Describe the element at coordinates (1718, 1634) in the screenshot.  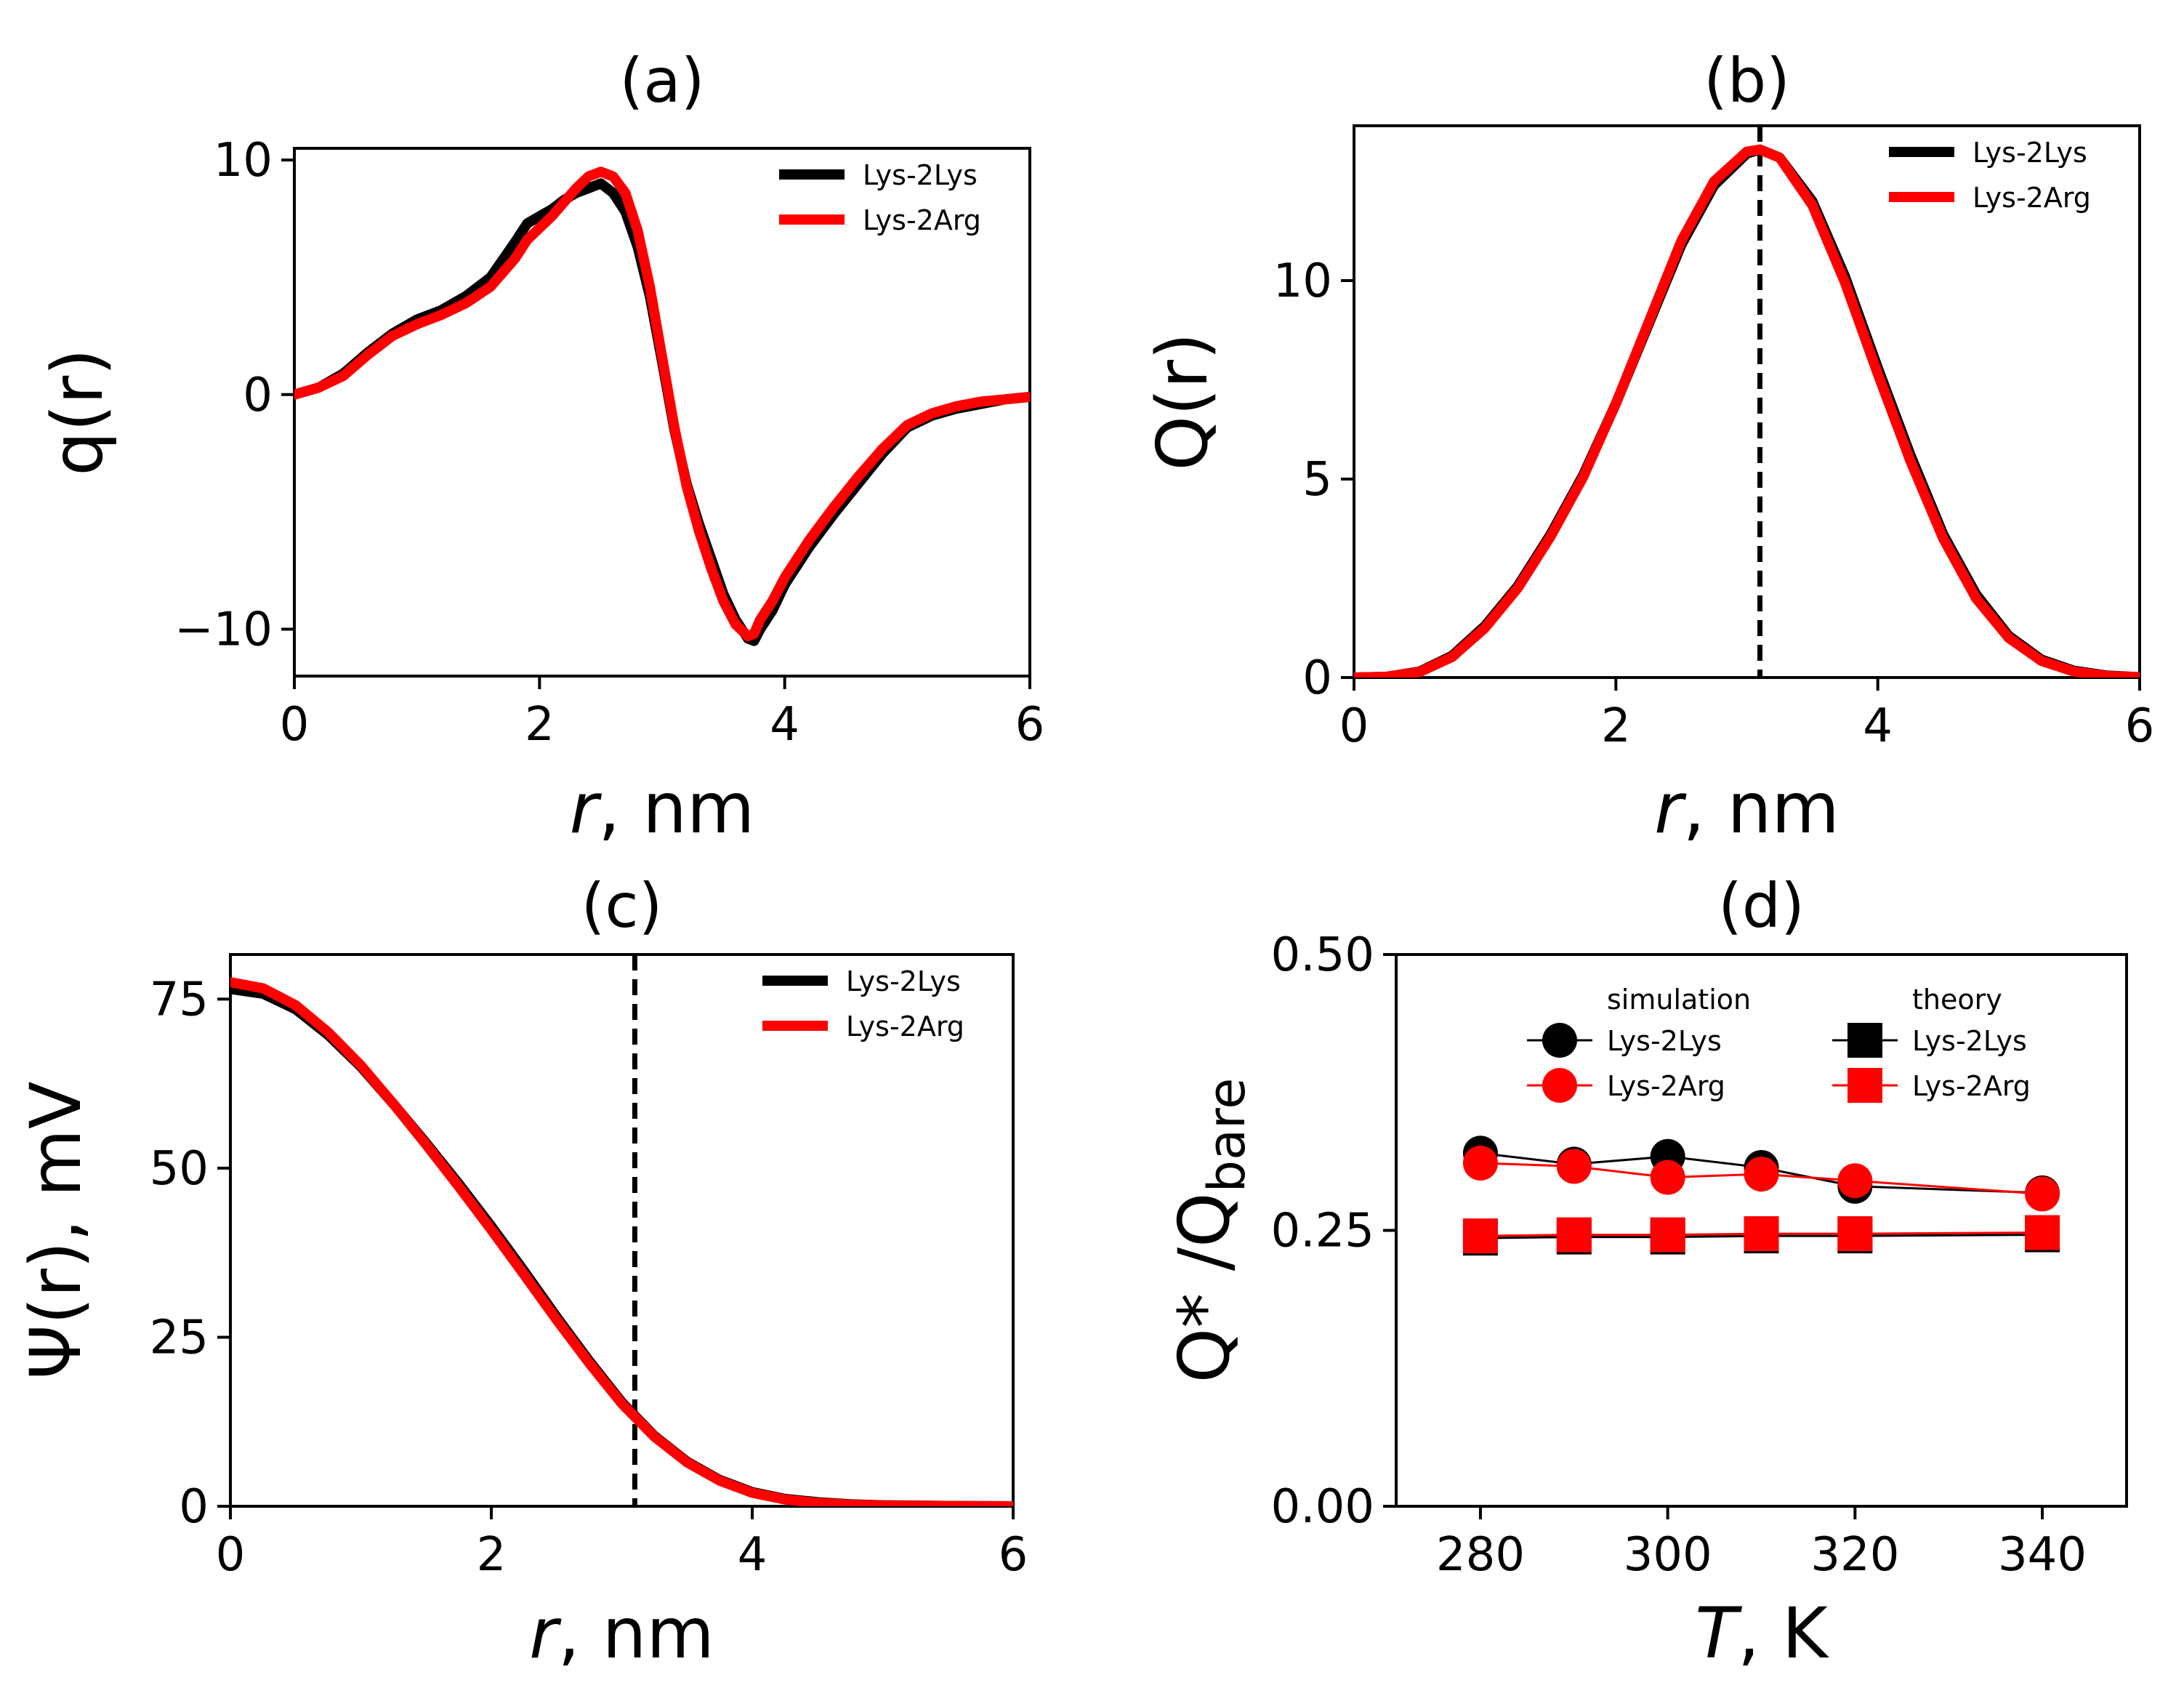
I see `x-axis-label-variable: T` at that location.